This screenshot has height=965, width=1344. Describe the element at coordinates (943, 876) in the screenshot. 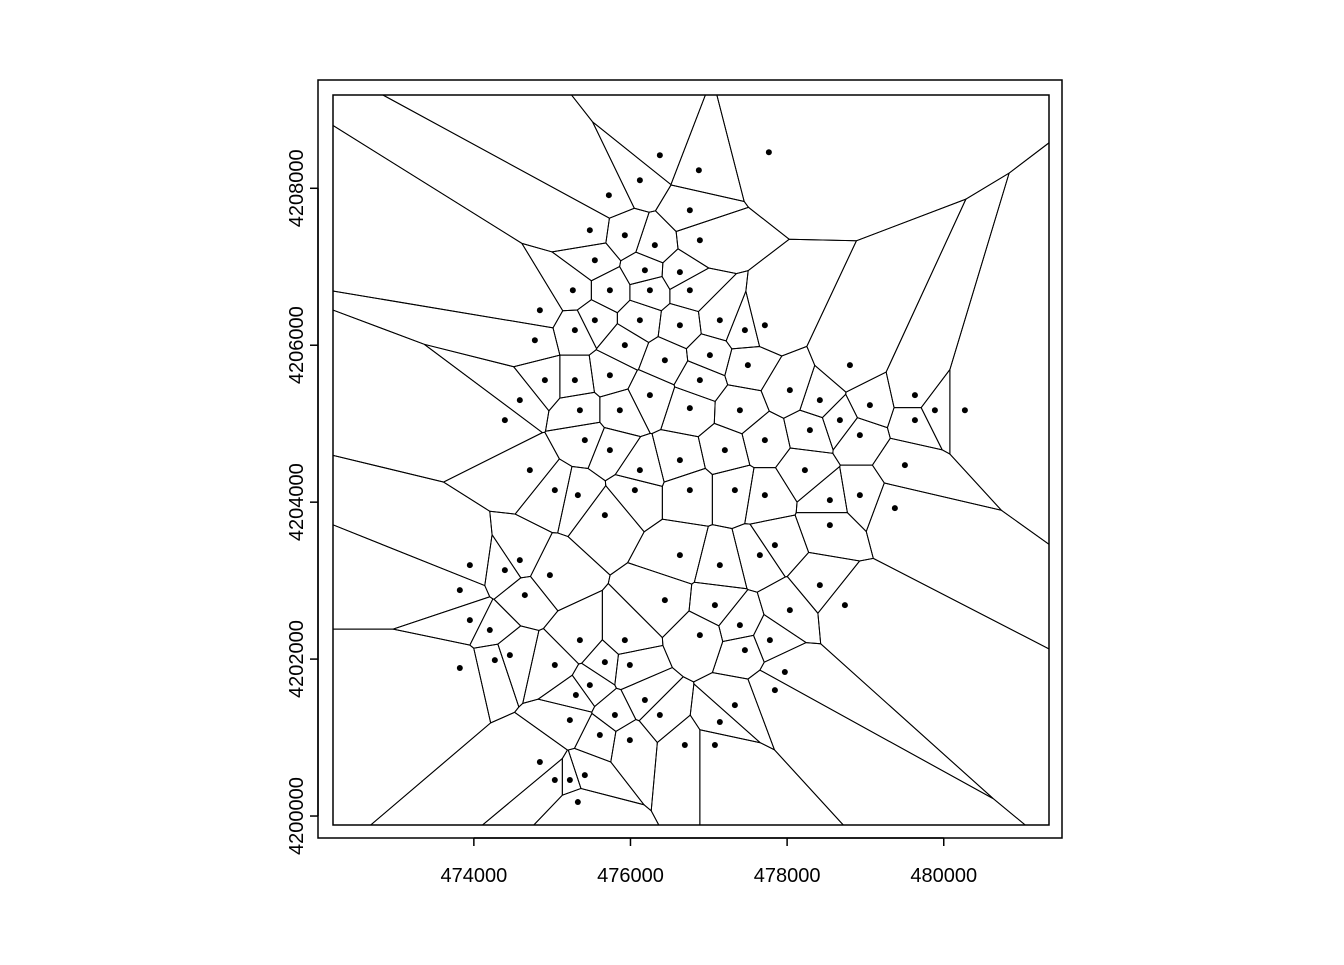

I see `x-tick-label: 480000` at that location.